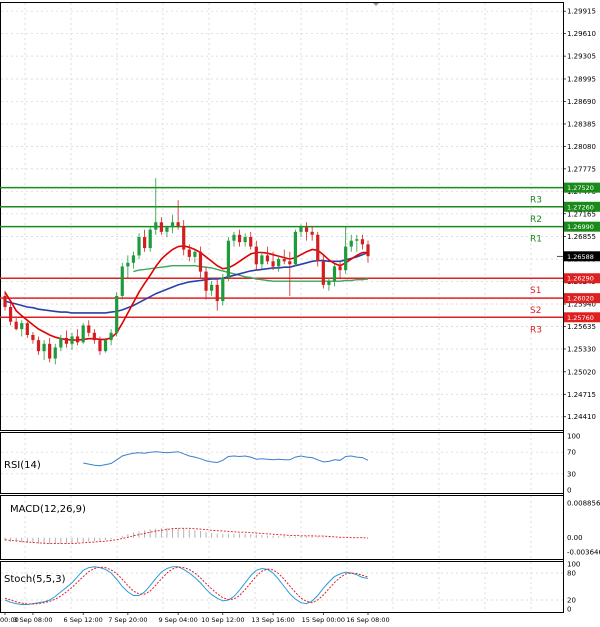  Describe the element at coordinates (571, 453) in the screenshot. I see `rsi-tick-label: 70` at that location.